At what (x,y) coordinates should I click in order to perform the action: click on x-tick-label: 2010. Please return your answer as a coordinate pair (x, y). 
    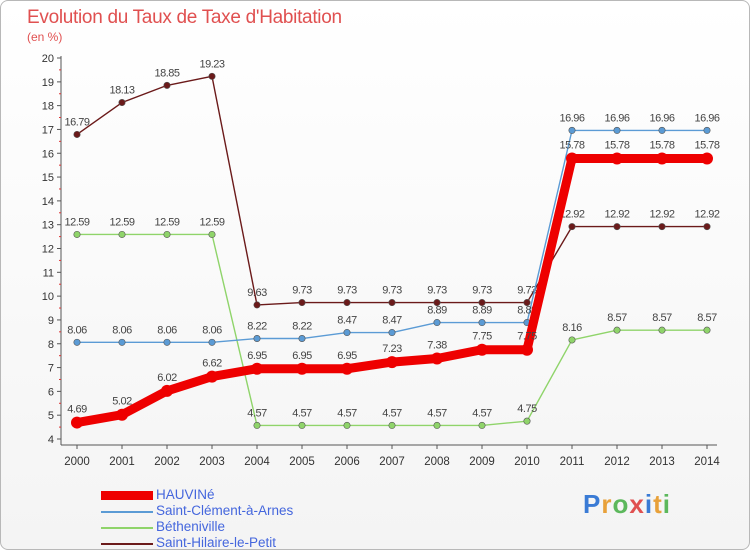
    Looking at the image, I should click on (527, 462).